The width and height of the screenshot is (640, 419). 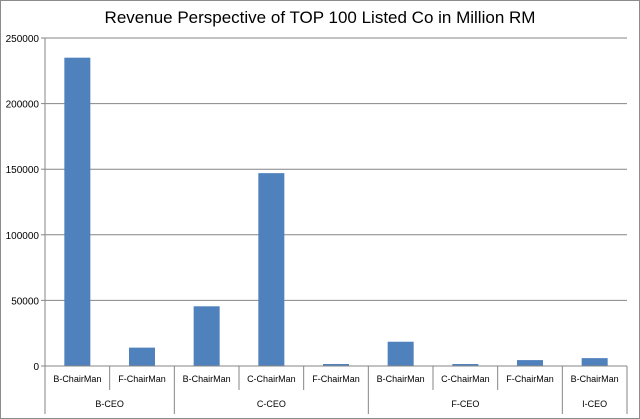 I want to click on y-tick-label: 50000, so click(x=25, y=301).